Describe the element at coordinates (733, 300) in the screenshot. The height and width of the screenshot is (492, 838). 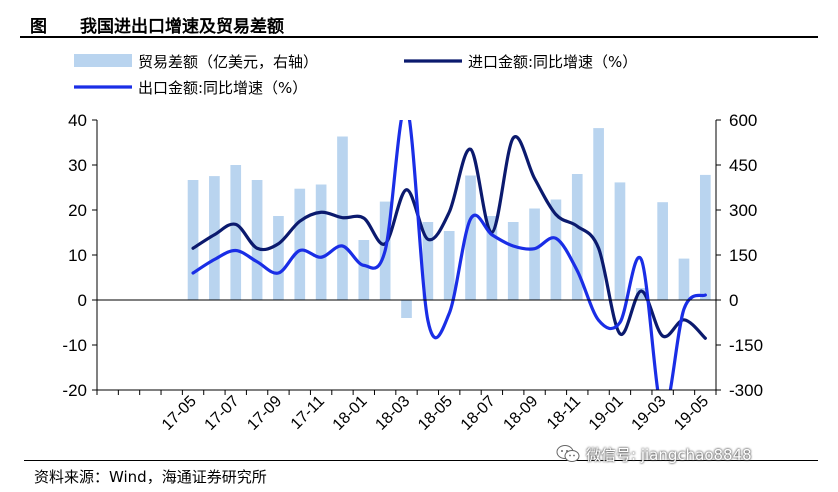
I see `right-tick-label: 0` at that location.